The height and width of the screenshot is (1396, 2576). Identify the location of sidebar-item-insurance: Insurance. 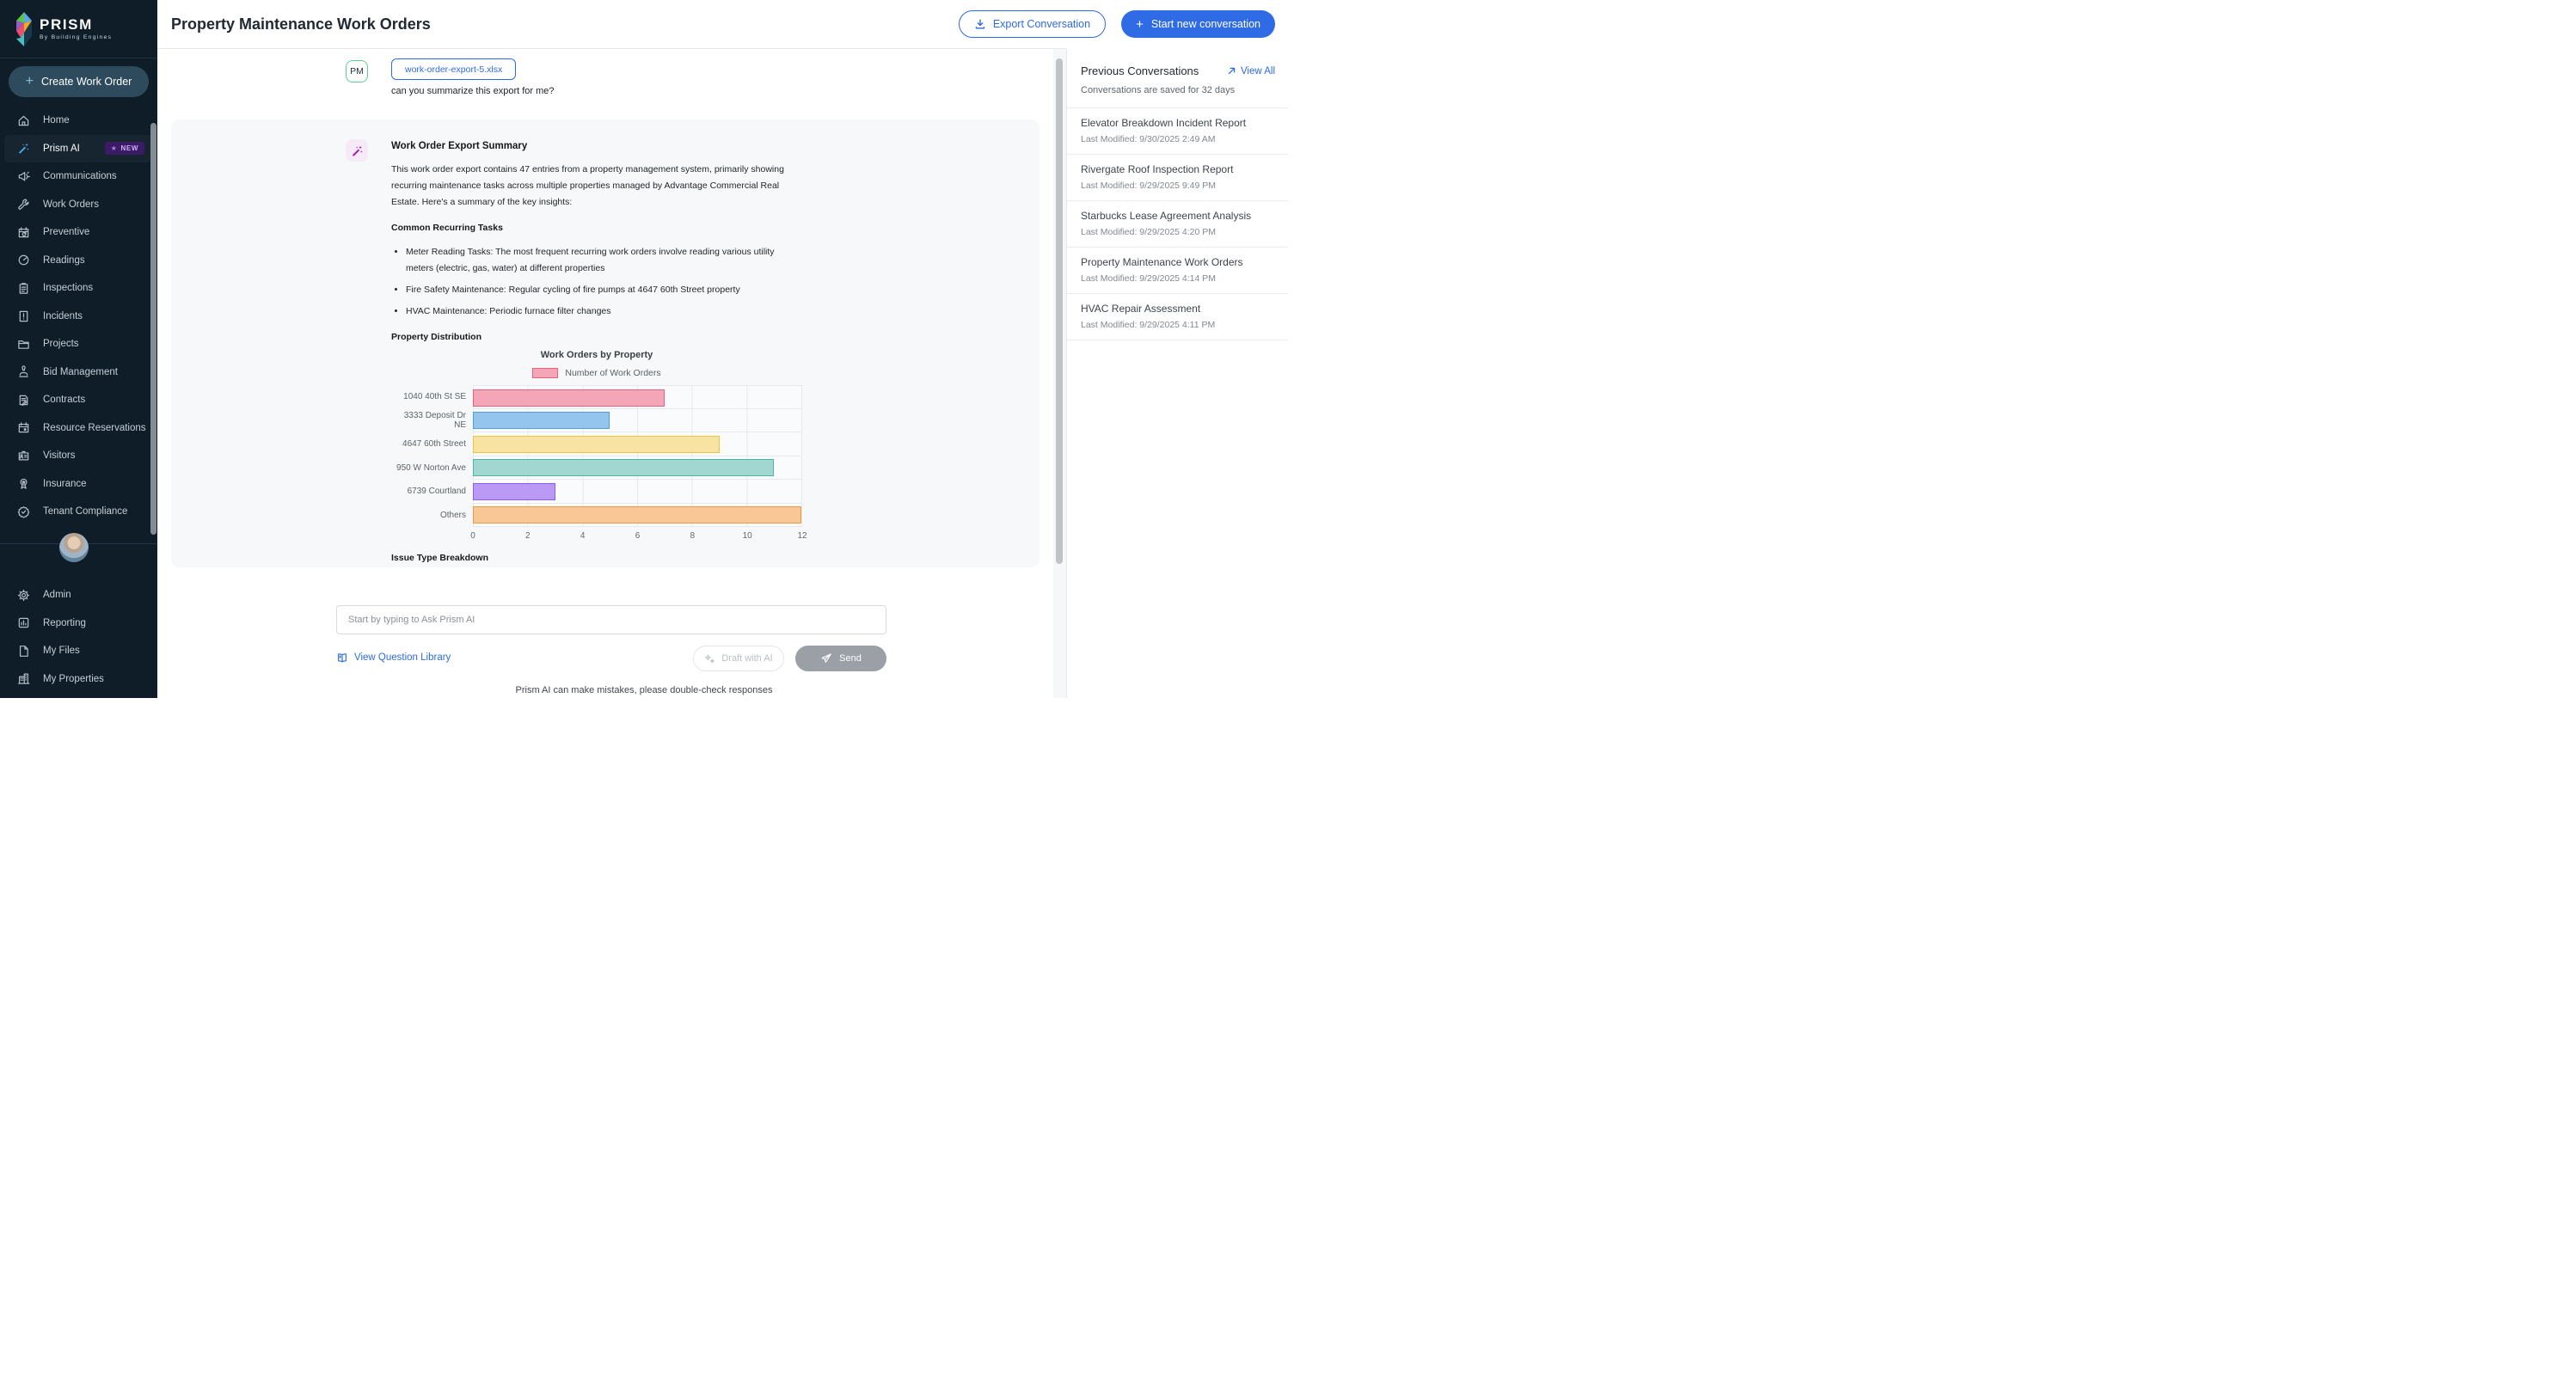
(78, 484).